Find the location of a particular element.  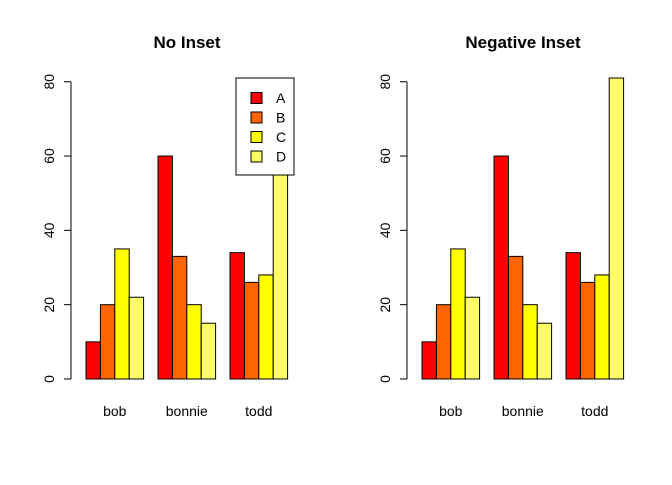

chart-title: No Inset is located at coordinates (186, 42).